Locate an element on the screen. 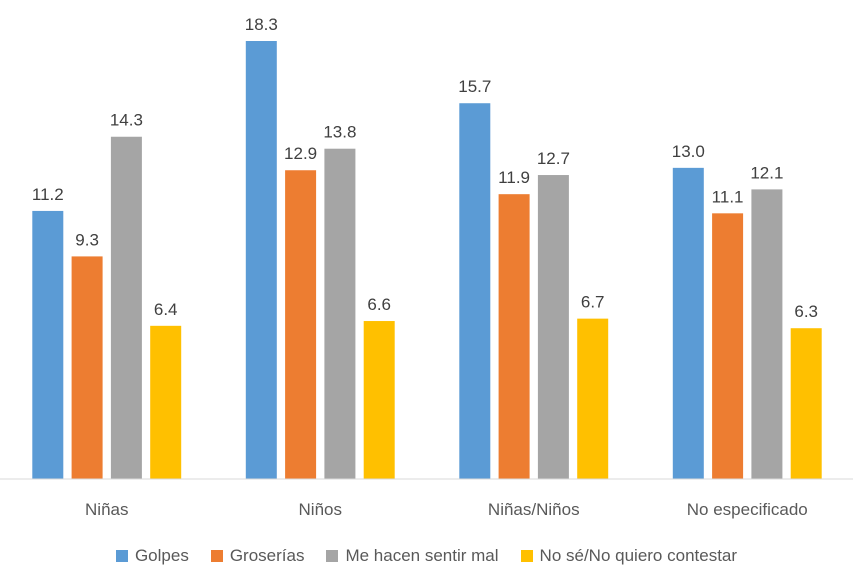 The height and width of the screenshot is (573, 853). data-label-2-0: 15.7 is located at coordinates (474, 86).